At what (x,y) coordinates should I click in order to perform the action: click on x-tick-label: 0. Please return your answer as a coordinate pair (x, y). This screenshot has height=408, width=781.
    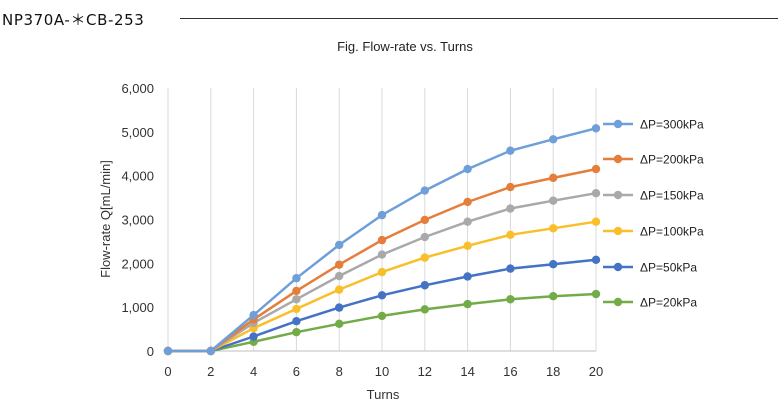
    Looking at the image, I should click on (167, 371).